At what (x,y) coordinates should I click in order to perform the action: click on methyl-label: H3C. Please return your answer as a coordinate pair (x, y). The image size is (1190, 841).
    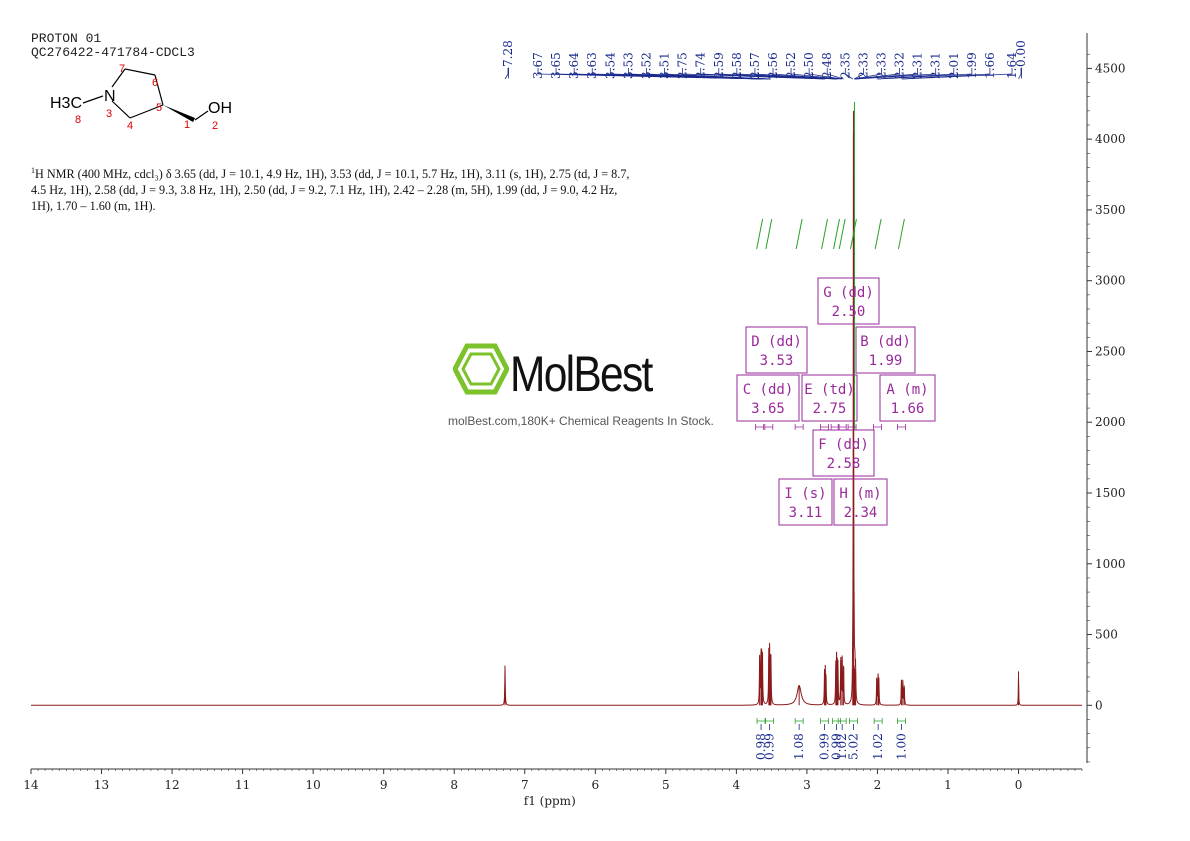
    Looking at the image, I should click on (66, 103).